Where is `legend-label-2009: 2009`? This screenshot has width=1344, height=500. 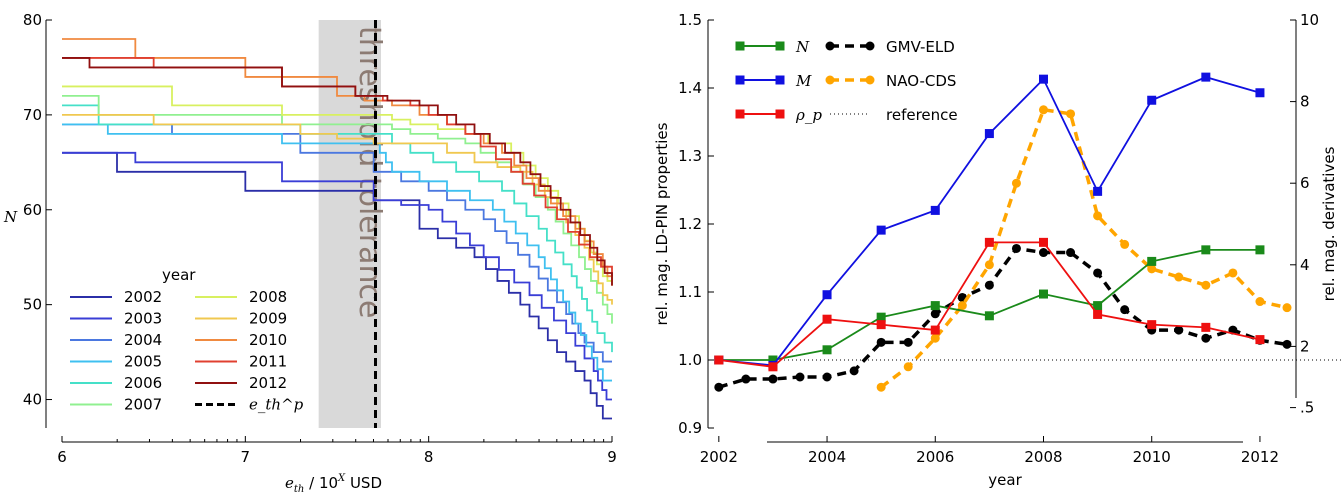
legend-label-2009: 2009 is located at coordinates (268, 319).